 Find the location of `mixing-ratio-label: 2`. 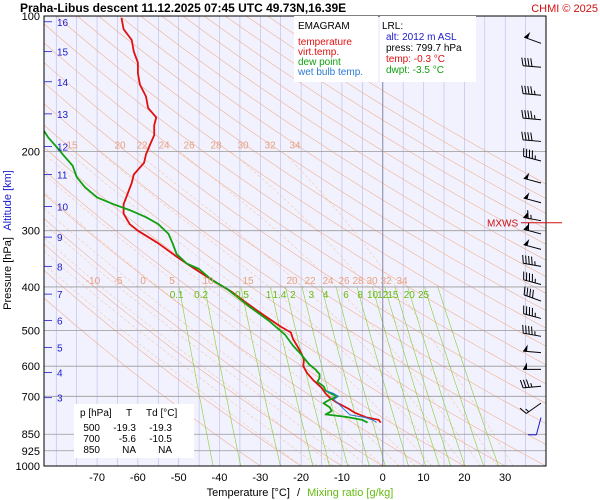

mixing-ratio-label: 2 is located at coordinates (293, 295).